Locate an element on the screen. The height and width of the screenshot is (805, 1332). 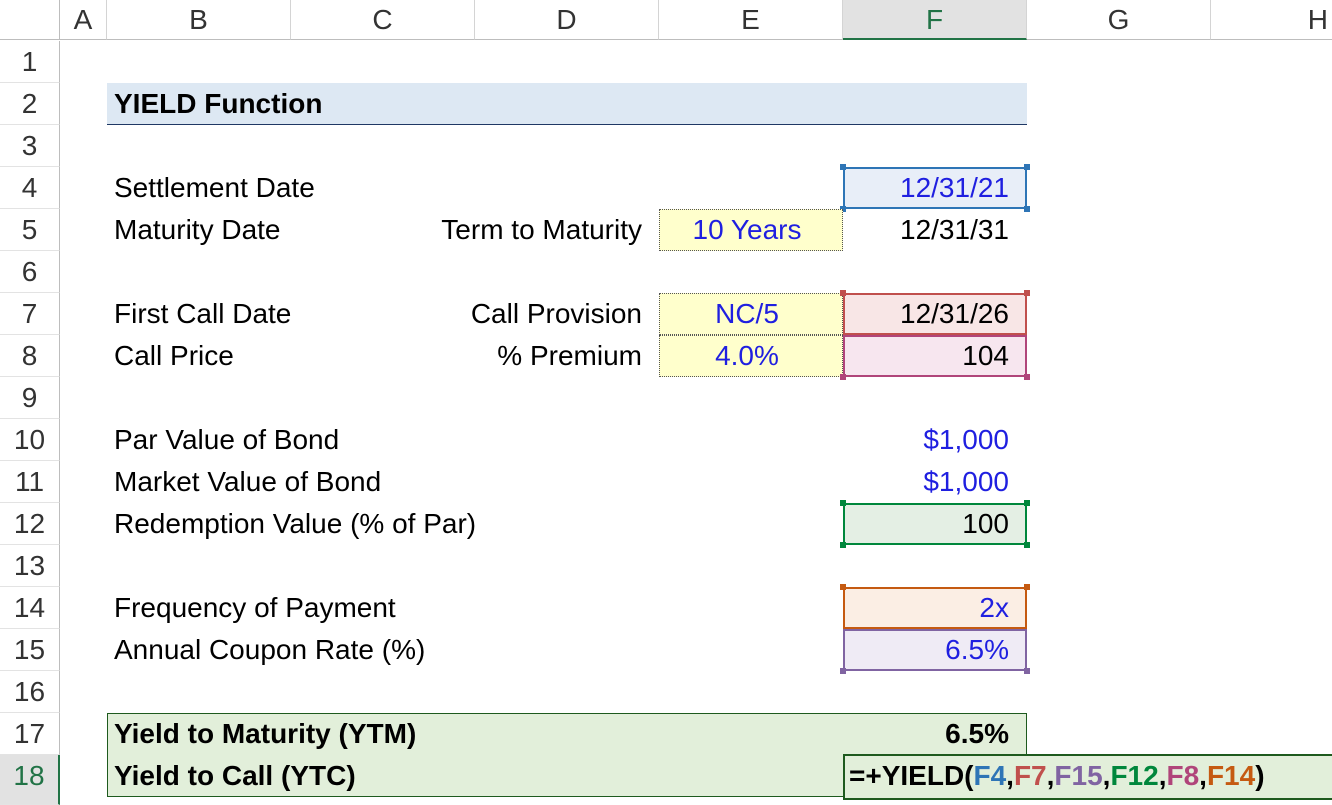
column-header-c: C is located at coordinates (383, 20).